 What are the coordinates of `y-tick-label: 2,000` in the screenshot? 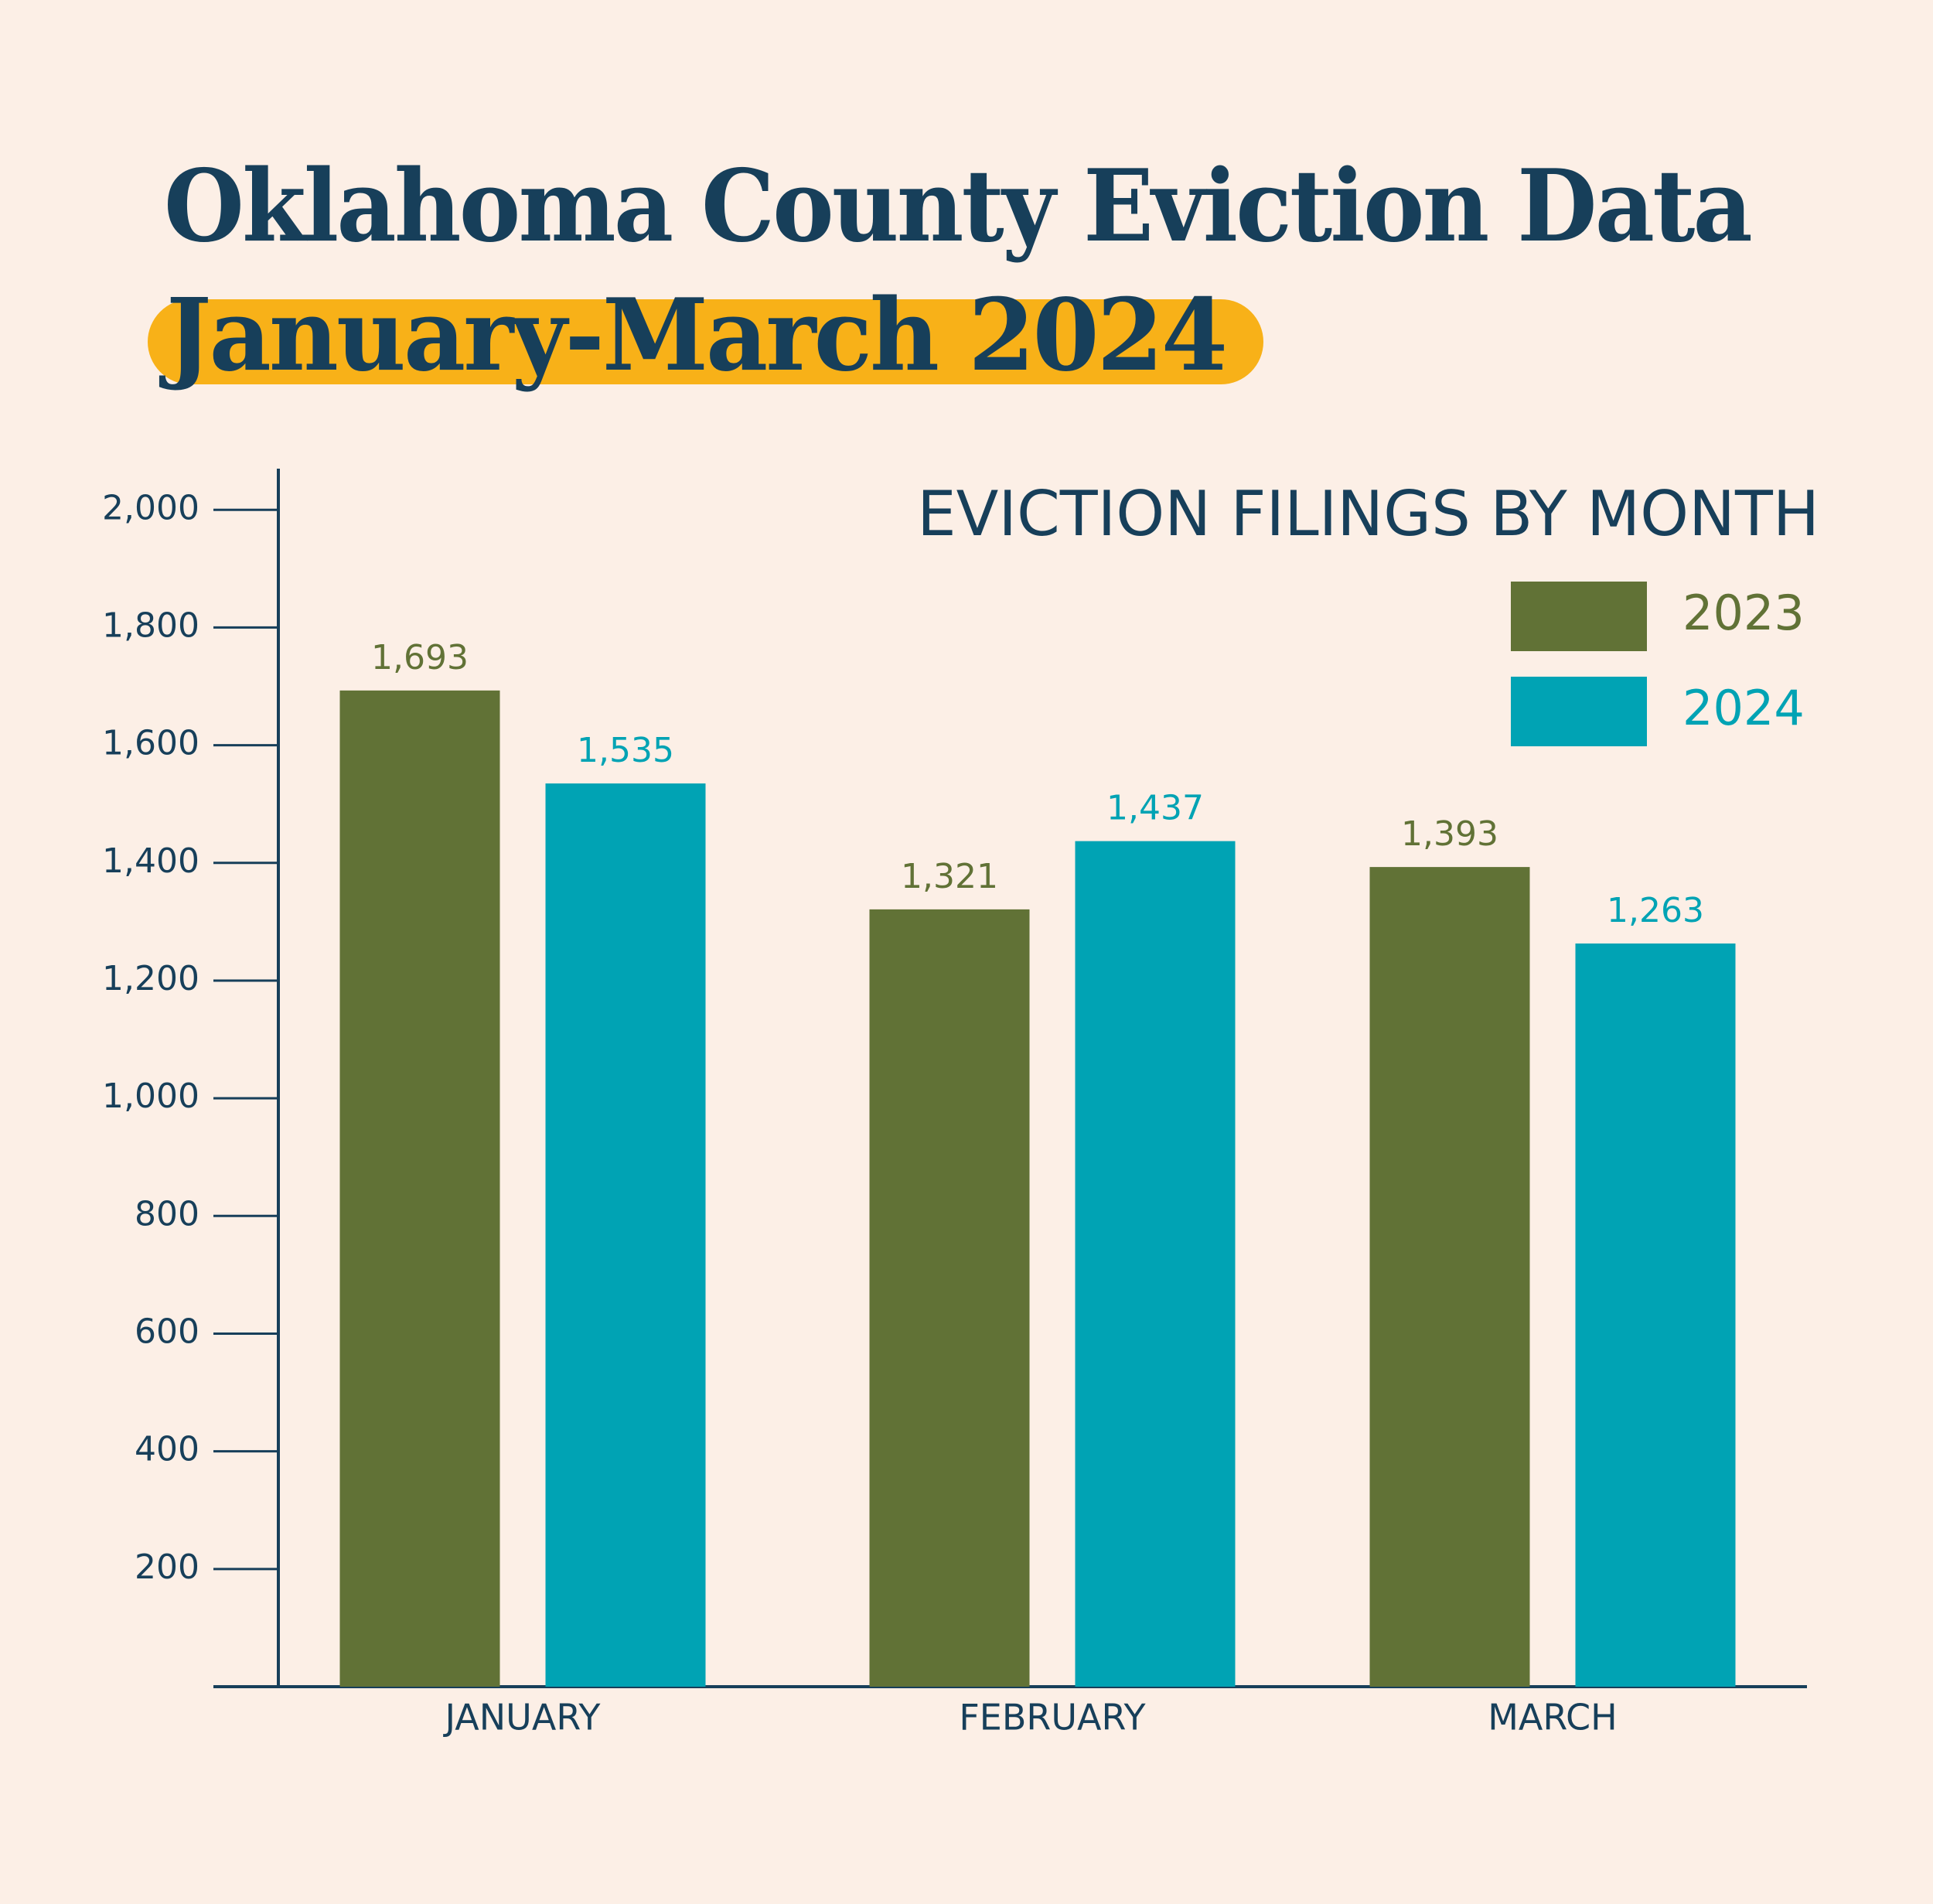 It's located at (150, 508).